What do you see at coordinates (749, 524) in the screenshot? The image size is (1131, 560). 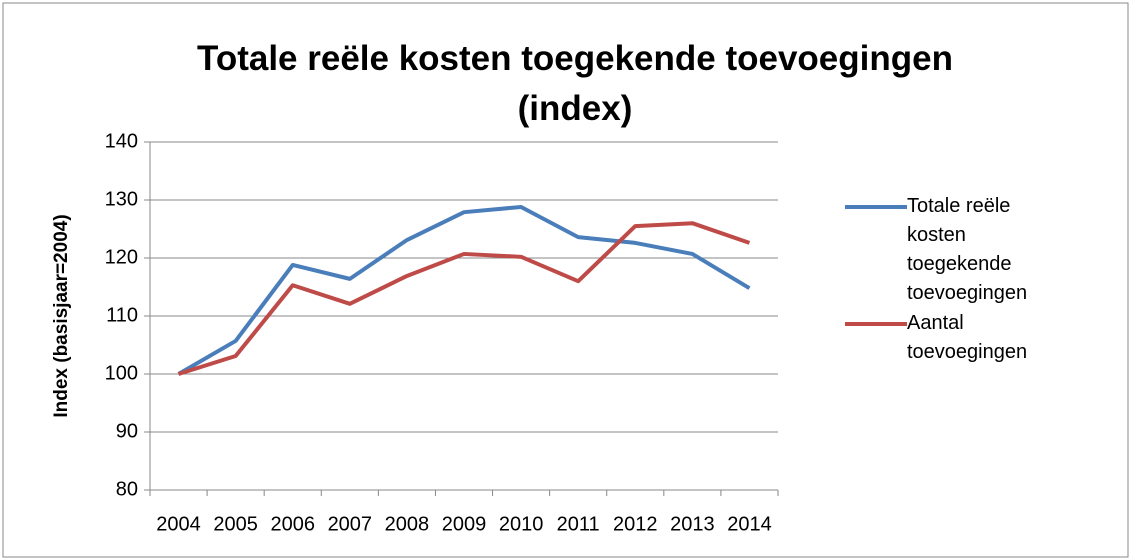 I see `x-tick-label: 2014` at bounding box center [749, 524].